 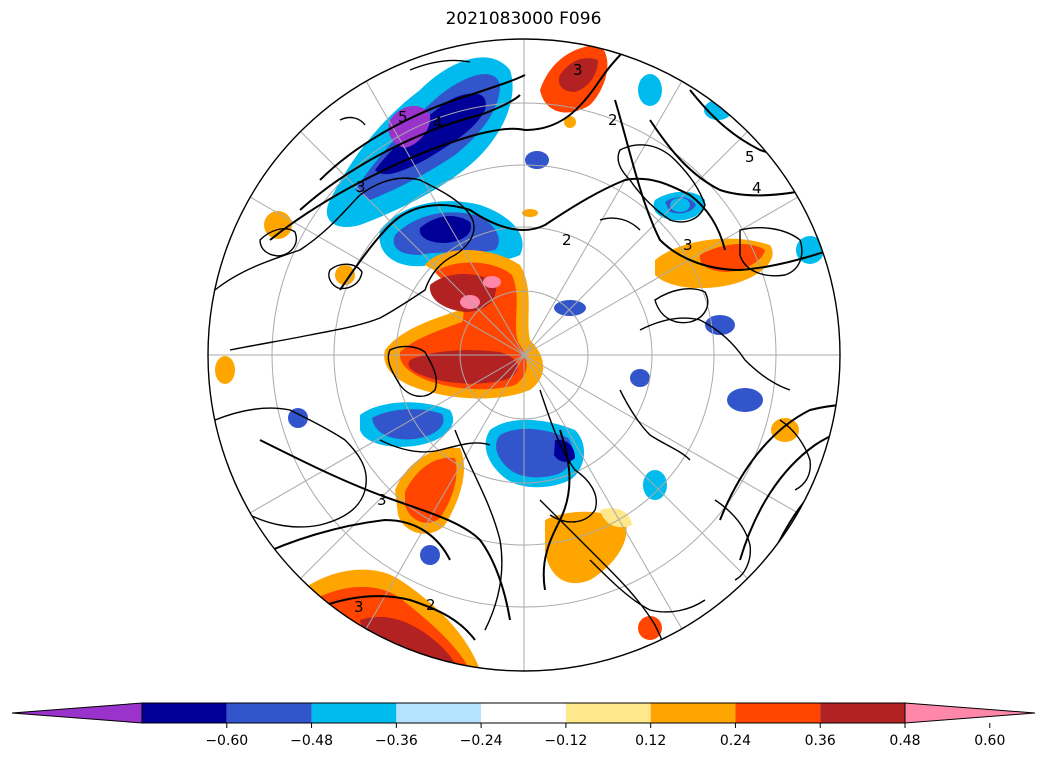 I want to click on colorbar-extend-low, so click(x=77, y=713).